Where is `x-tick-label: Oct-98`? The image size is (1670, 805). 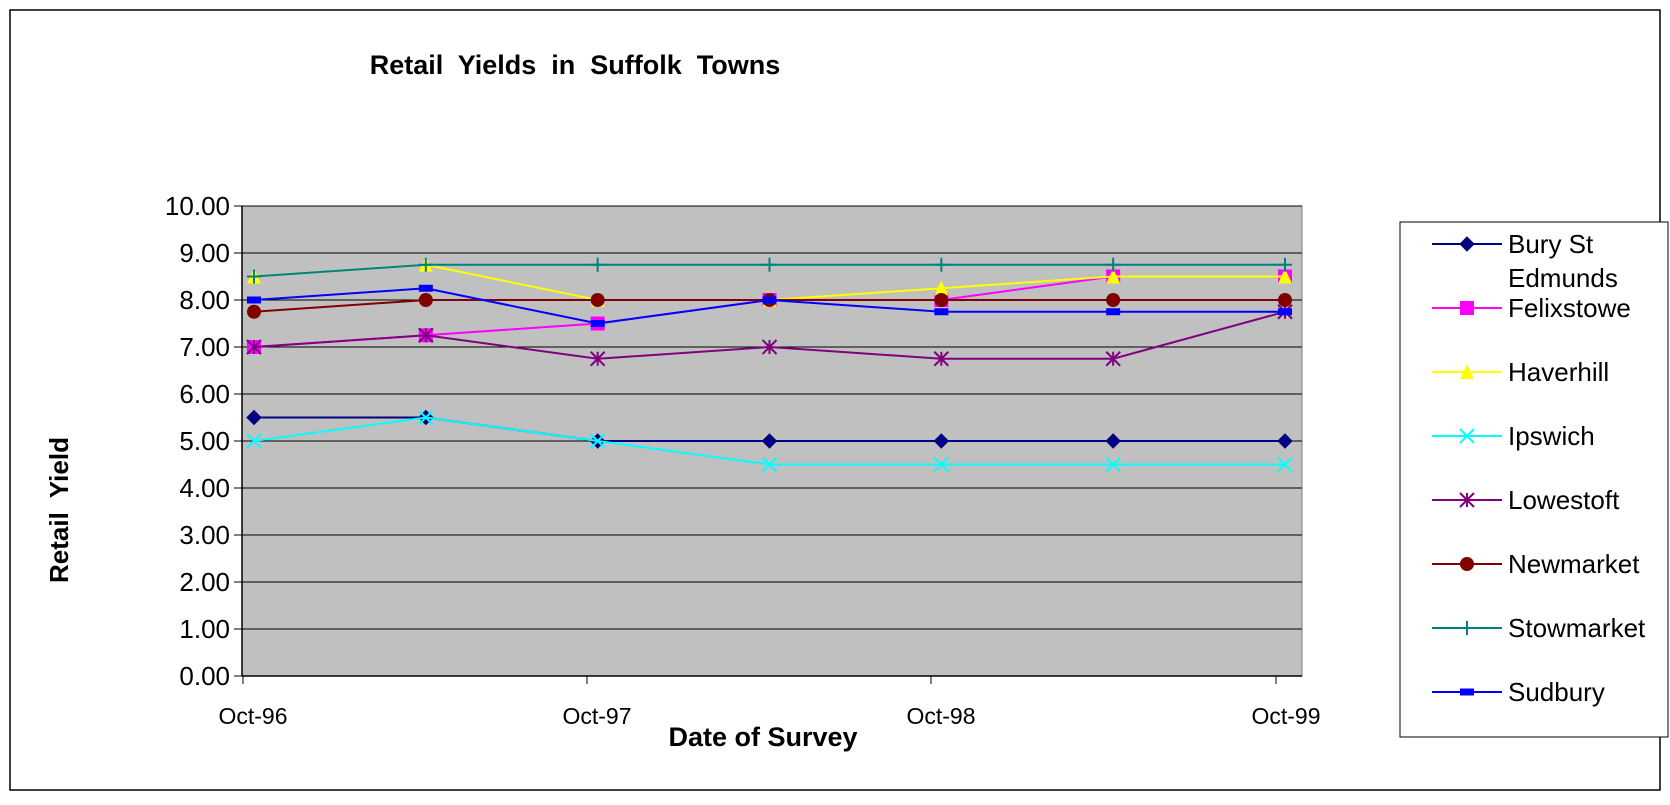
x-tick-label: Oct-98 is located at coordinates (940, 716).